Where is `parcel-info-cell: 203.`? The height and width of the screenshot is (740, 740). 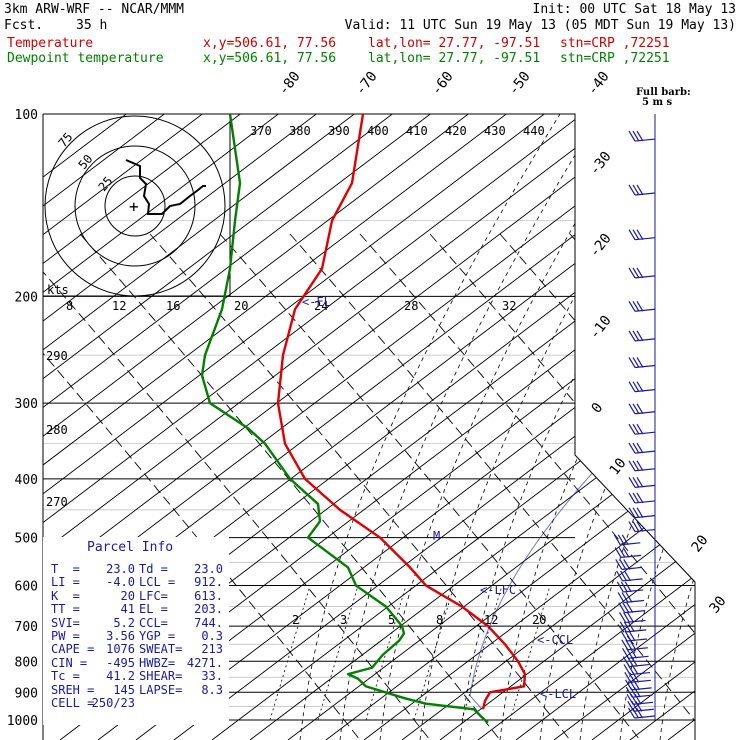
parcel-info-cell: 203. is located at coordinates (208, 609).